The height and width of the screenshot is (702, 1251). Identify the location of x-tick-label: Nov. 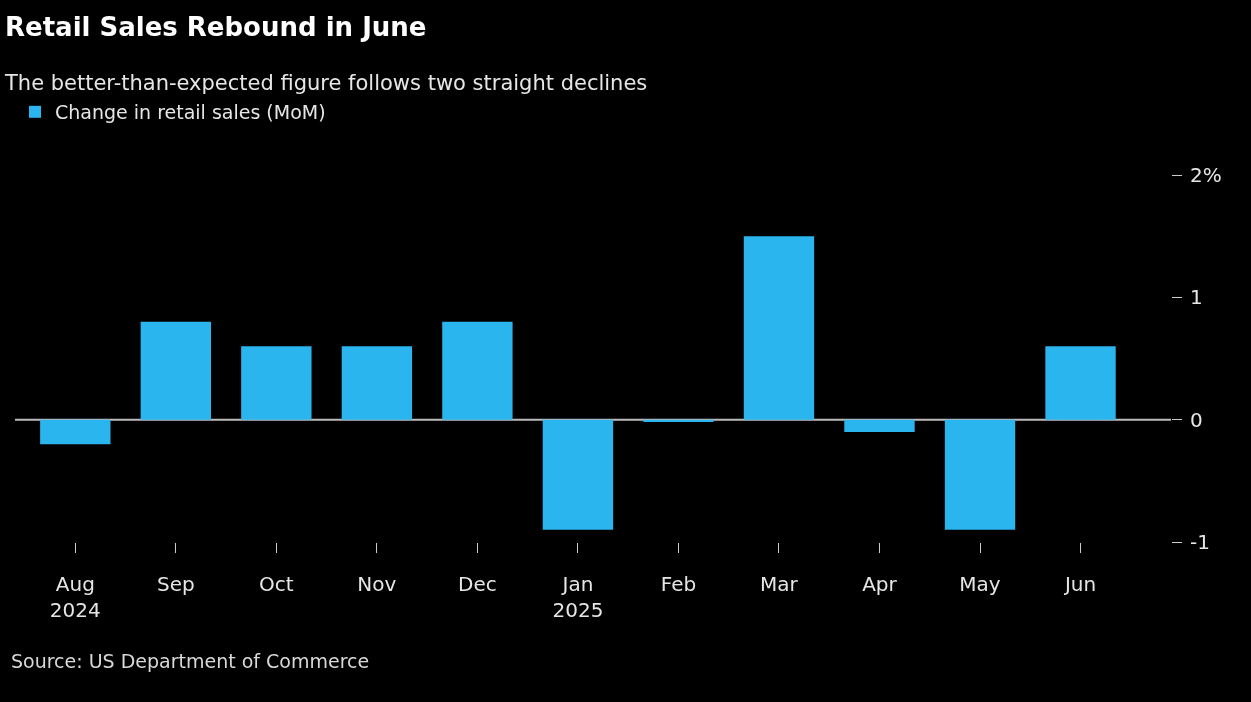
(377, 584).